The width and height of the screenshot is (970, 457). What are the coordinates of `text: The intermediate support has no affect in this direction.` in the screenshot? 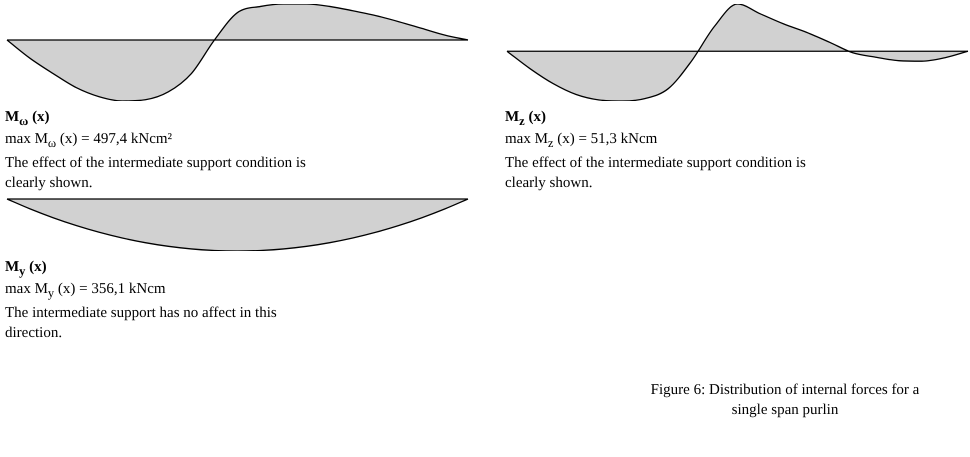 It's located at (141, 323).